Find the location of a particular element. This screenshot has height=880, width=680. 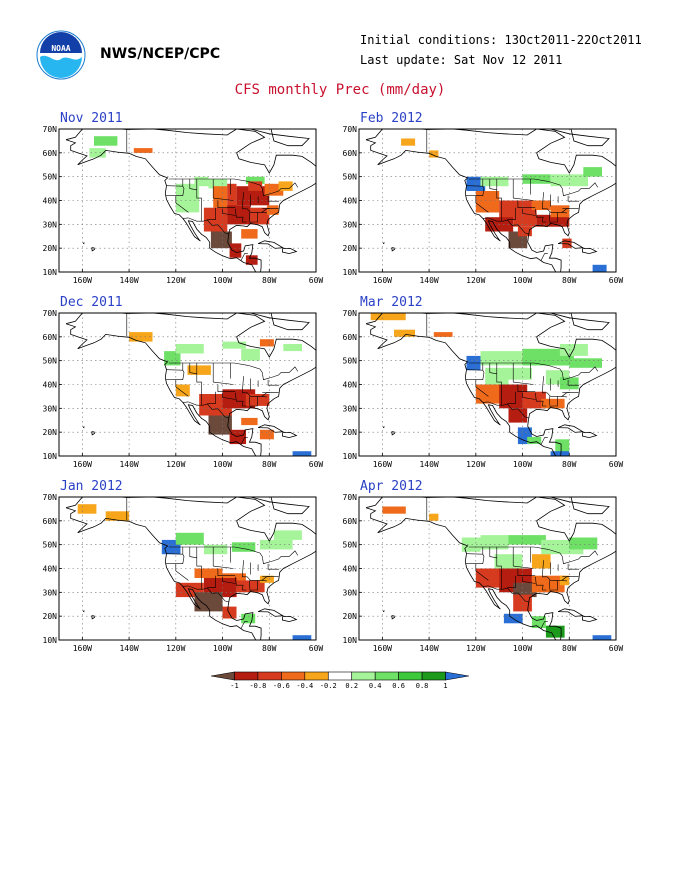

colorbar-swatch is located at coordinates (386, 676).